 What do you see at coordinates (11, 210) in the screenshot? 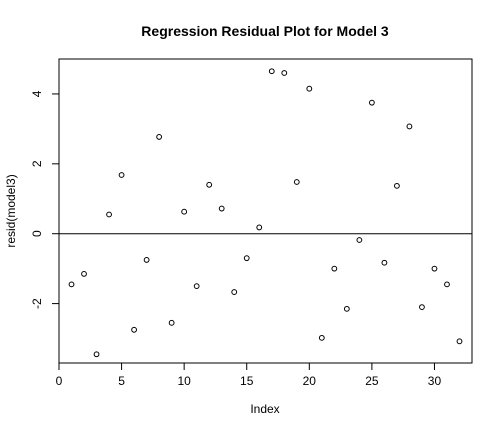
I see `y-axis-label: resid(model3)` at bounding box center [11, 210].